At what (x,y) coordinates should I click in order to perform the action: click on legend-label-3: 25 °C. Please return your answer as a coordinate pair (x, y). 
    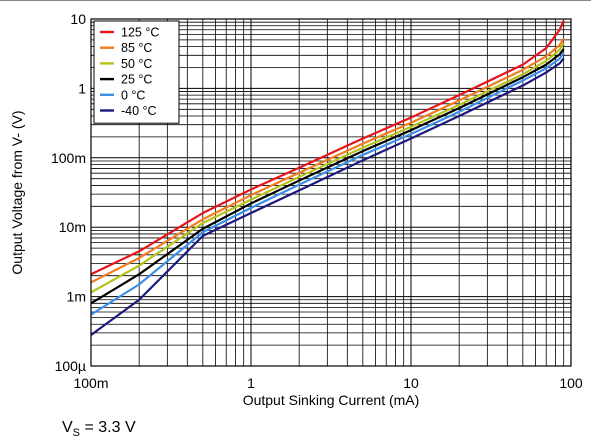
    Looking at the image, I should click on (136, 80).